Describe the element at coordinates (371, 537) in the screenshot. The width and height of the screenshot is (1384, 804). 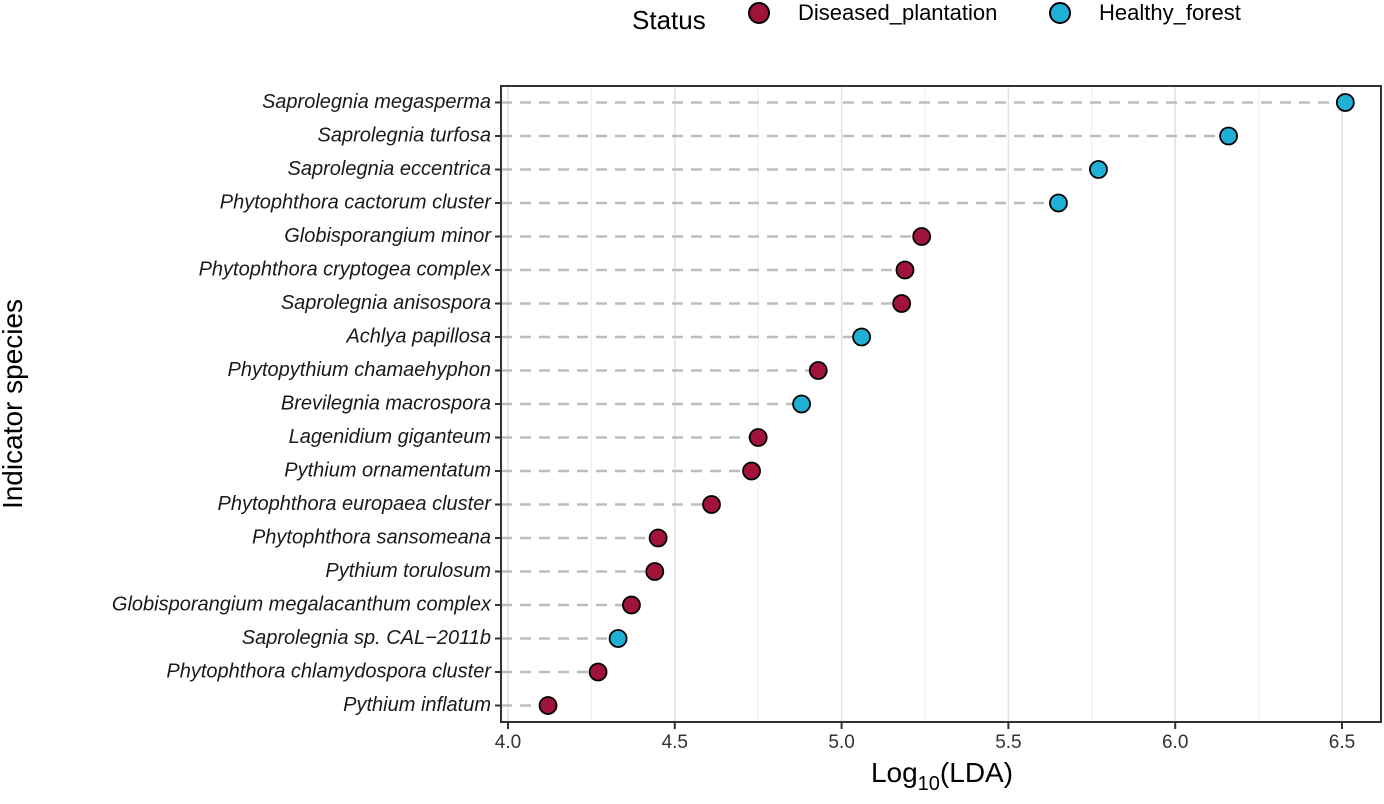
I see `y-tick-label: Phytophthora sansomeana` at that location.